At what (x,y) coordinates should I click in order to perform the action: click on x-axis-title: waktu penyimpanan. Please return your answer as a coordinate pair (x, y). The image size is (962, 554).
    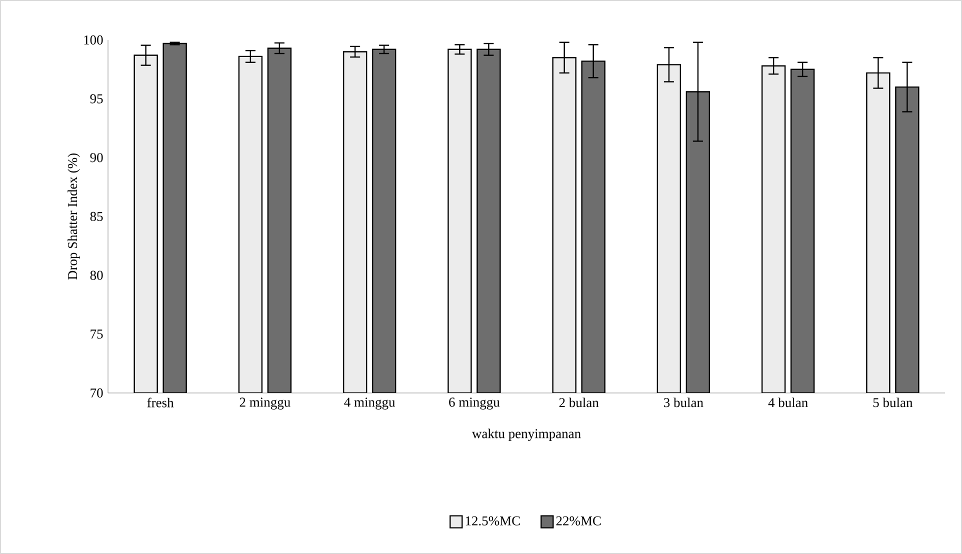
    Looking at the image, I should click on (526, 435).